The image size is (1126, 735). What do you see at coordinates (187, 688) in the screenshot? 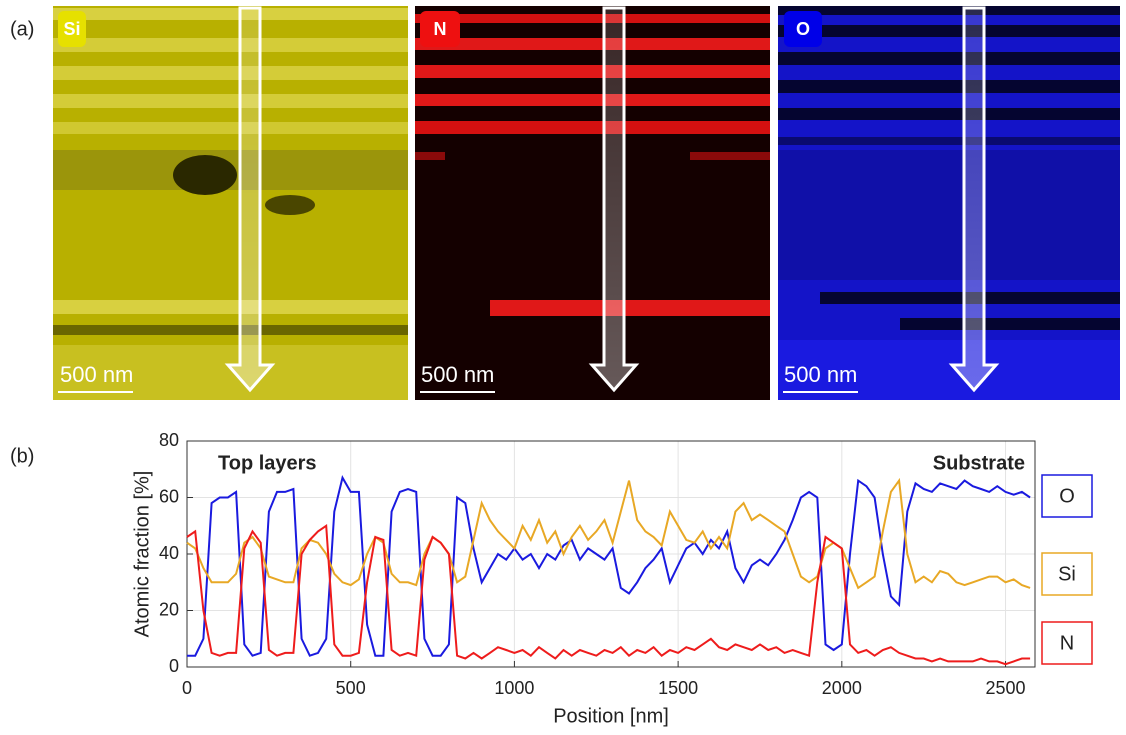
I see `x-tick-label: 0` at bounding box center [187, 688].